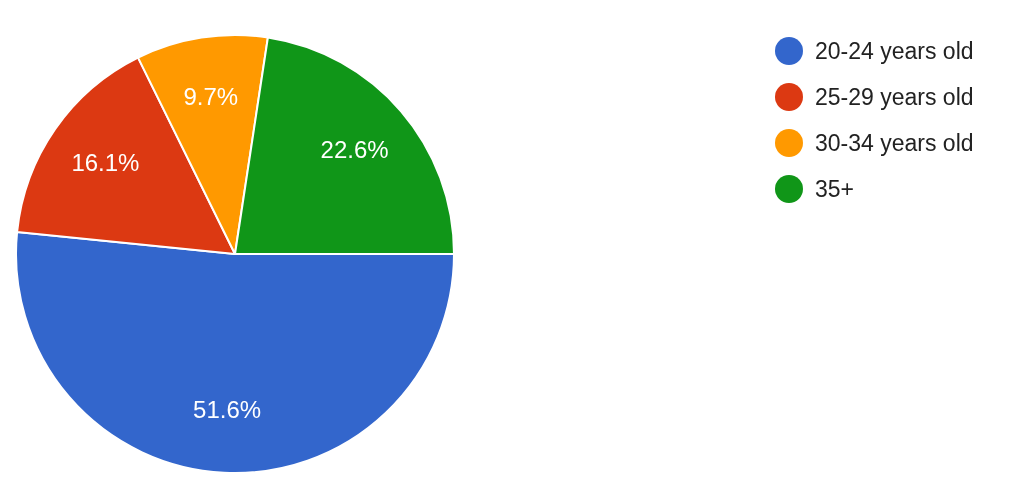  Describe the element at coordinates (105, 162) in the screenshot. I see `data-label: 16.1%` at that location.